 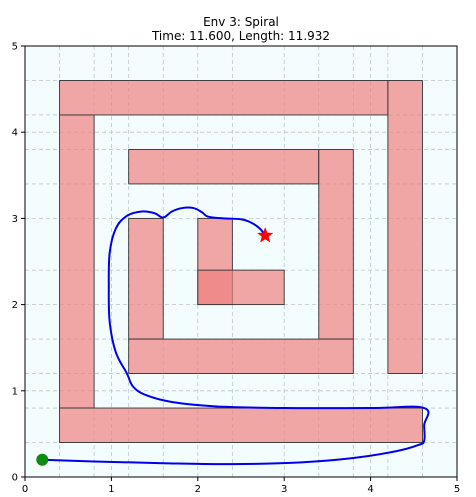 What do you see at coordinates (241, 22) in the screenshot?
I see `chart-title-line1: Env 3: Spiral` at bounding box center [241, 22].